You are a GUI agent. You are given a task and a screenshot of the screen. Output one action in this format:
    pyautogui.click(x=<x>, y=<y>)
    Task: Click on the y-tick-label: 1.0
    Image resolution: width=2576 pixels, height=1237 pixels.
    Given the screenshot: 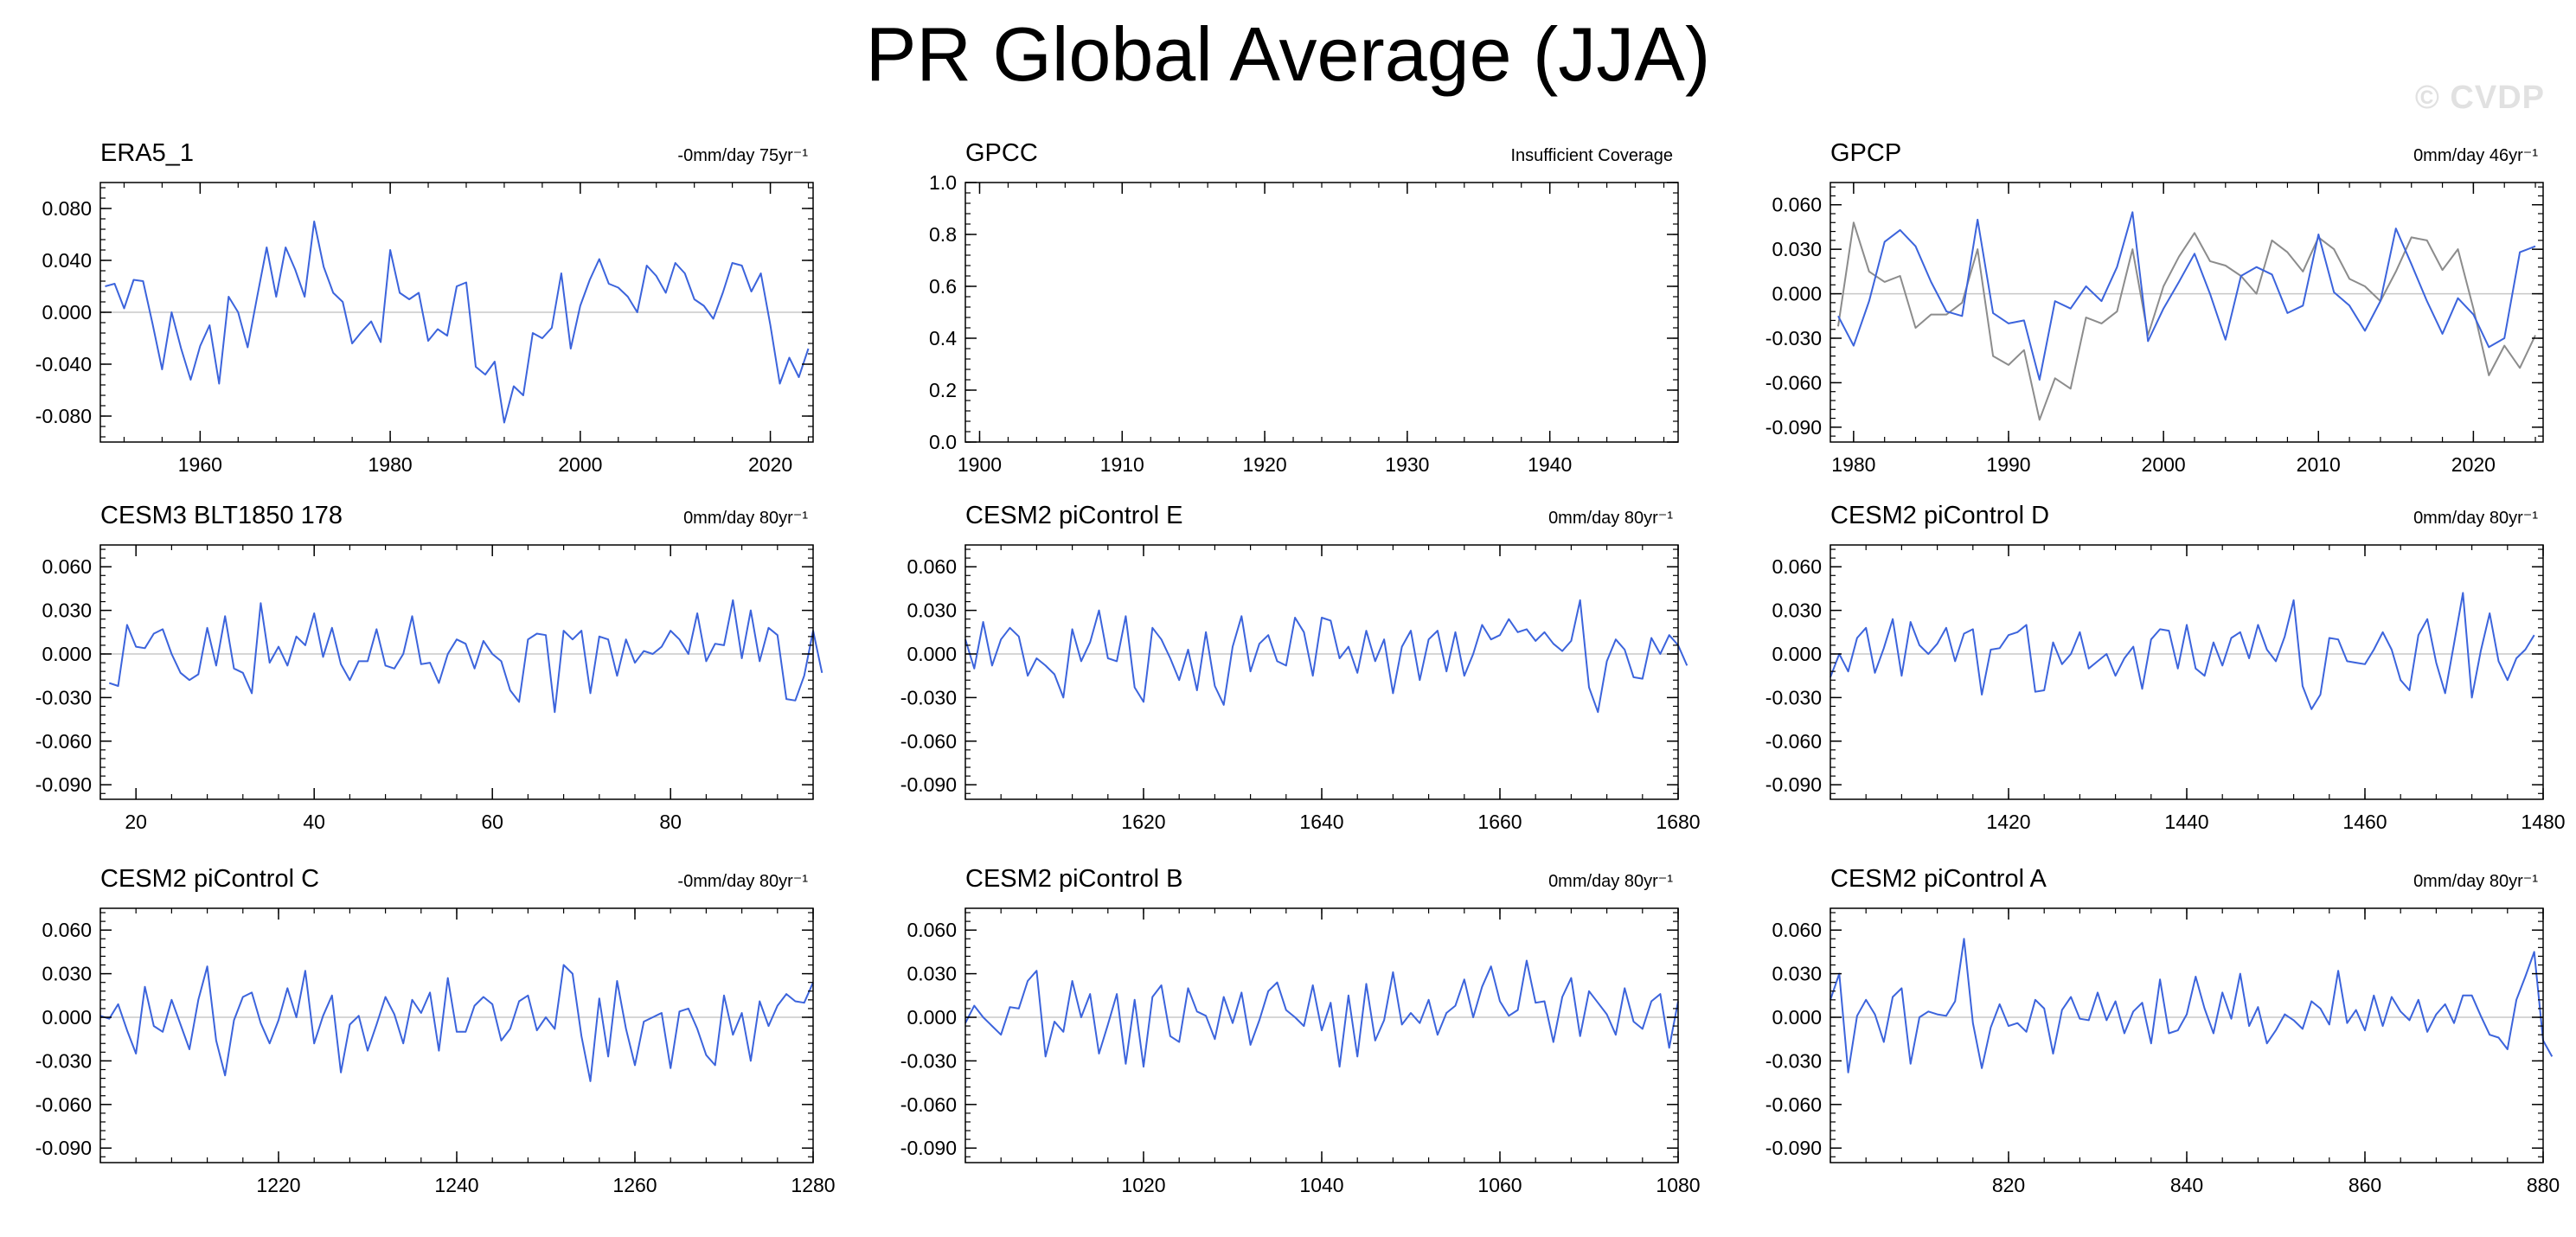 What is the action you would take?
    pyautogui.click(x=943, y=182)
    